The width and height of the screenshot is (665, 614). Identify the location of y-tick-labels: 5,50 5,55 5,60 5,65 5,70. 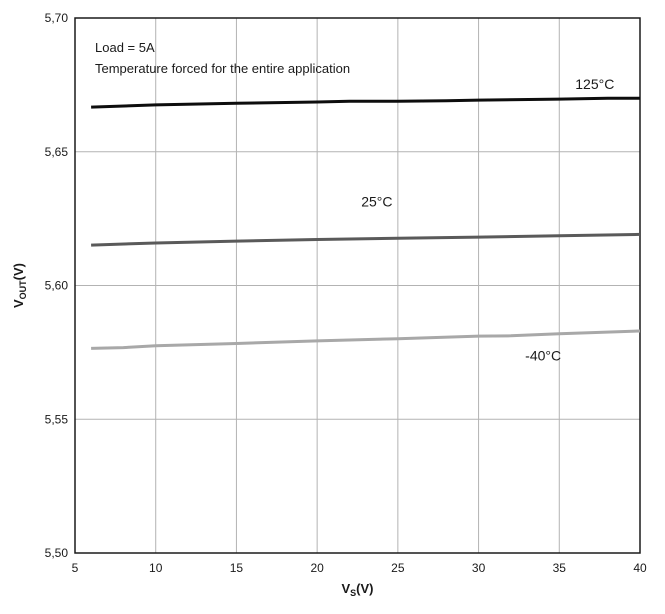
(57, 285).